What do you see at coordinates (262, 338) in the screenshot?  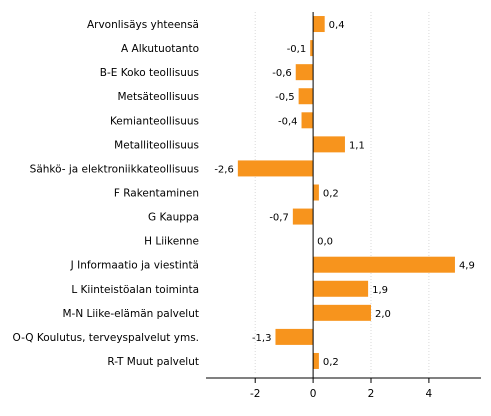 I see `value-label-13: -1,3` at bounding box center [262, 338].